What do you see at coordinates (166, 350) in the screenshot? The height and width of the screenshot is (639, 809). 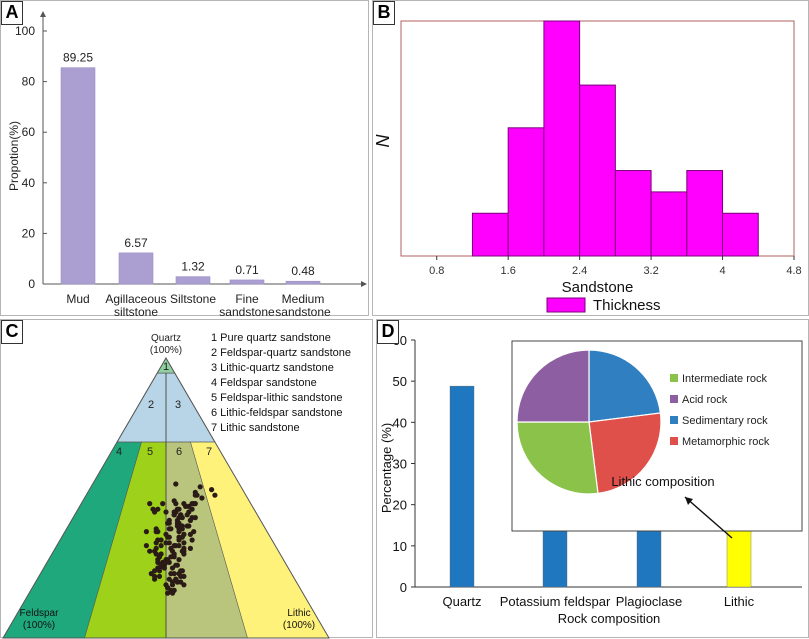 I see `apex-label-quartz: (100%)` at bounding box center [166, 350].